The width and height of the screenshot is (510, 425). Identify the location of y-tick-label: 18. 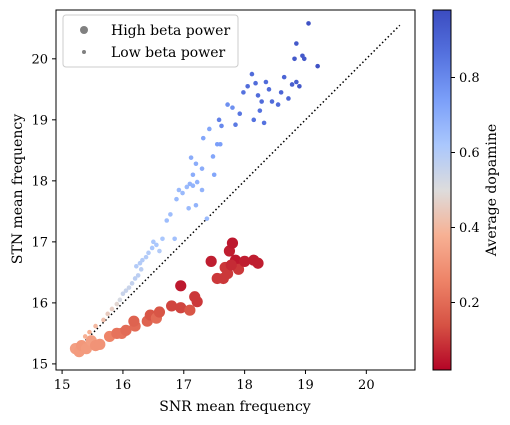
(39, 181).